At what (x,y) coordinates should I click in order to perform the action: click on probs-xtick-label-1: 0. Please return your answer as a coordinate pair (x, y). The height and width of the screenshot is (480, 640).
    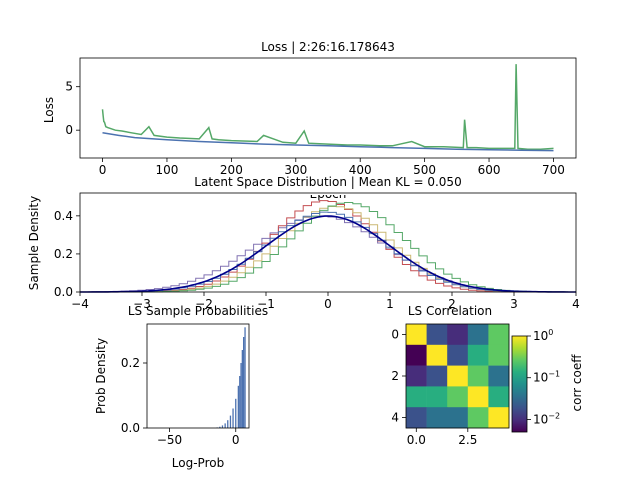
    Looking at the image, I should click on (236, 440).